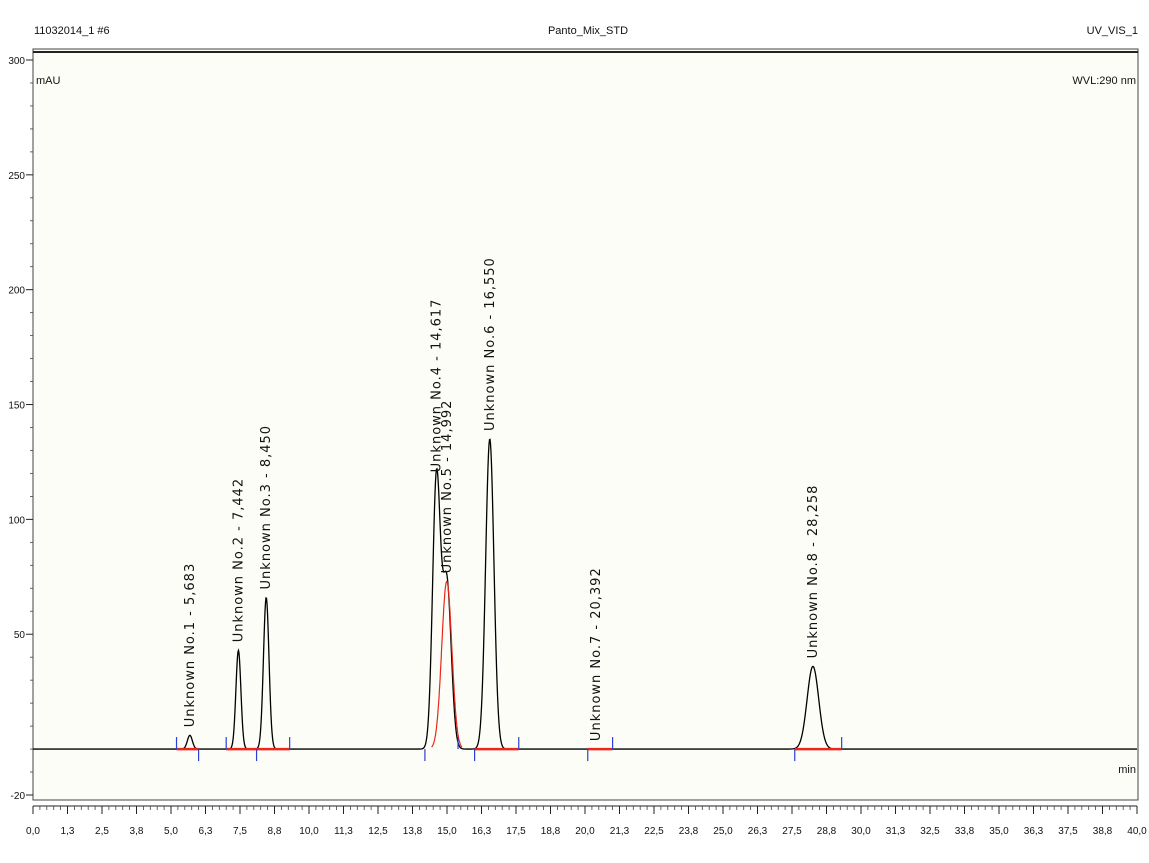  Describe the element at coordinates (190, 645) in the screenshot. I see `peak-label: Unknown No.1 - 5,683` at that location.